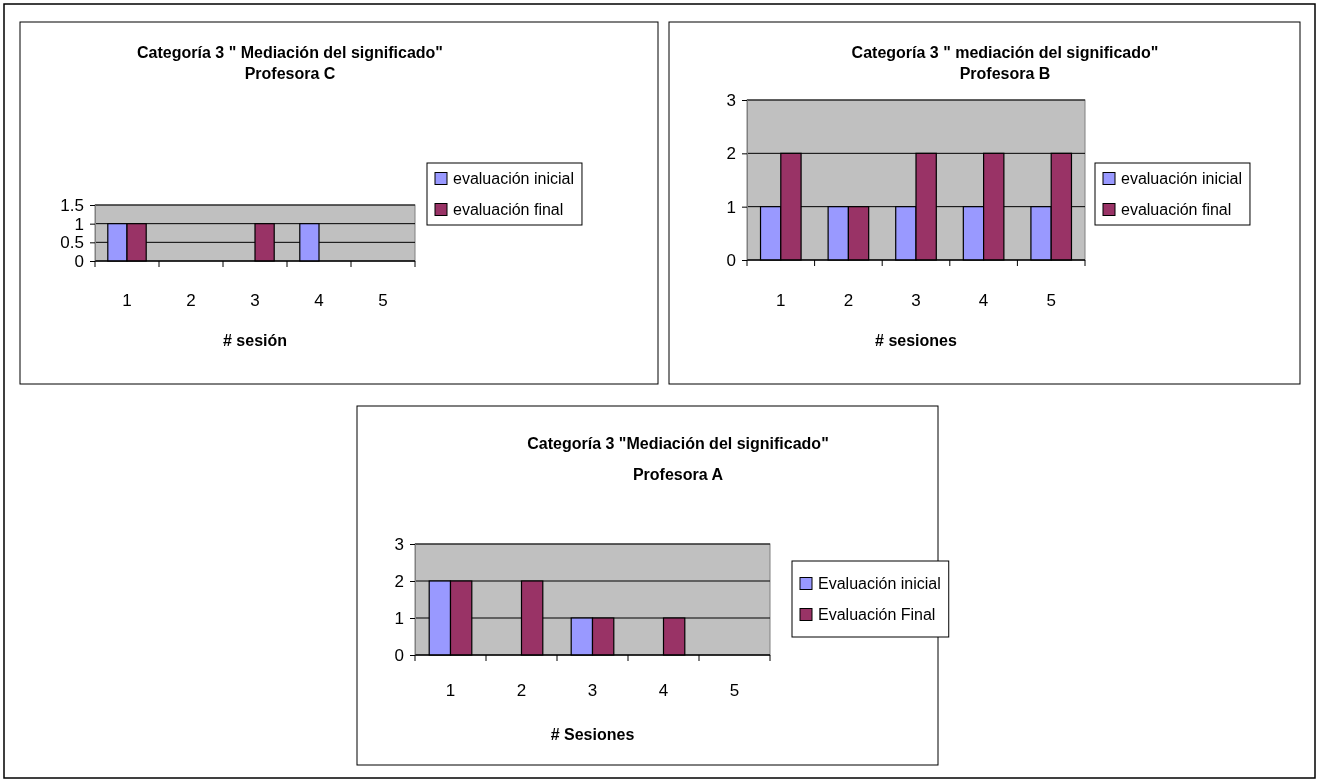 The height and width of the screenshot is (782, 1319). What do you see at coordinates (879, 584) in the screenshot?
I see `legend-label: Evaluación inicial` at bounding box center [879, 584].